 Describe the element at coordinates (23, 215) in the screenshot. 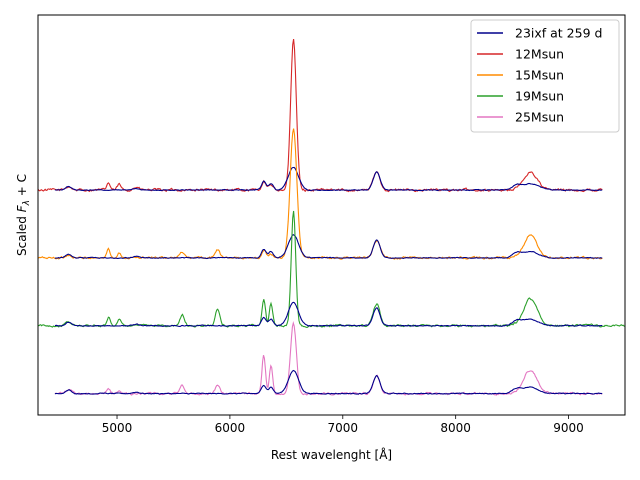

I see `y-axis-label: Scaled Fλ + C` at that location.